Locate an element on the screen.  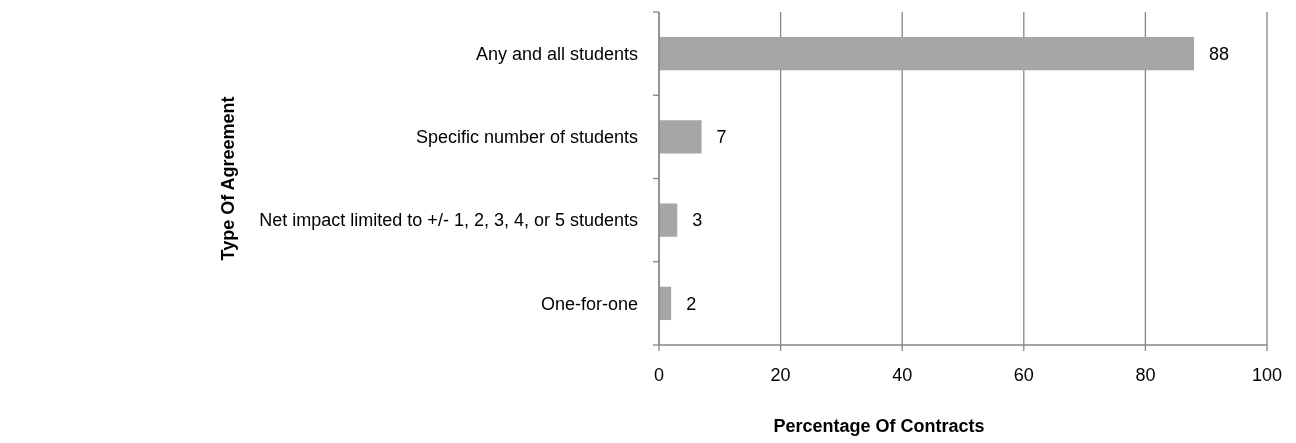
x-tick-label: 0 is located at coordinates (659, 375).